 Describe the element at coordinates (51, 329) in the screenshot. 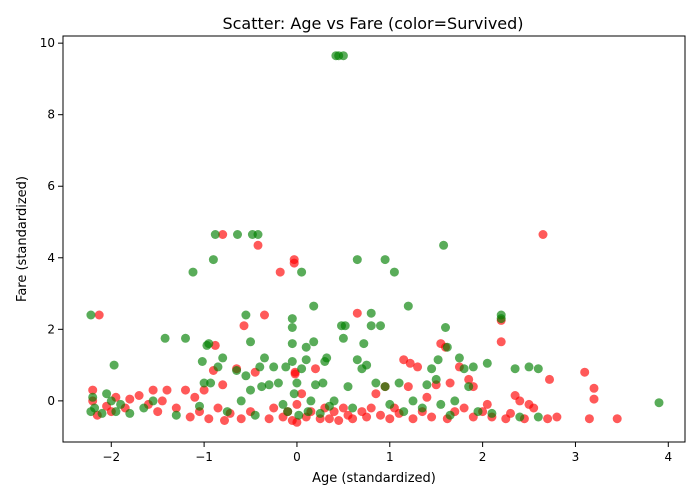

I see `y-tick-label-1: 2` at that location.